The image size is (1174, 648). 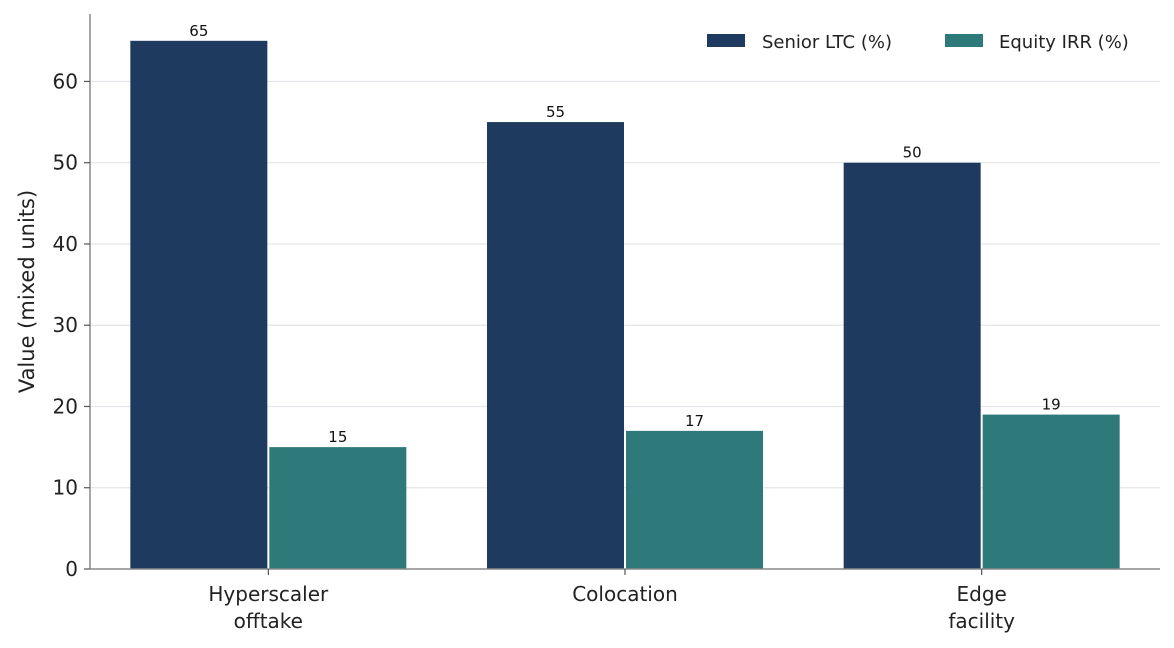 What do you see at coordinates (268, 607) in the screenshot?
I see `x-tick-label: Hyperscaler offtake` at bounding box center [268, 607].